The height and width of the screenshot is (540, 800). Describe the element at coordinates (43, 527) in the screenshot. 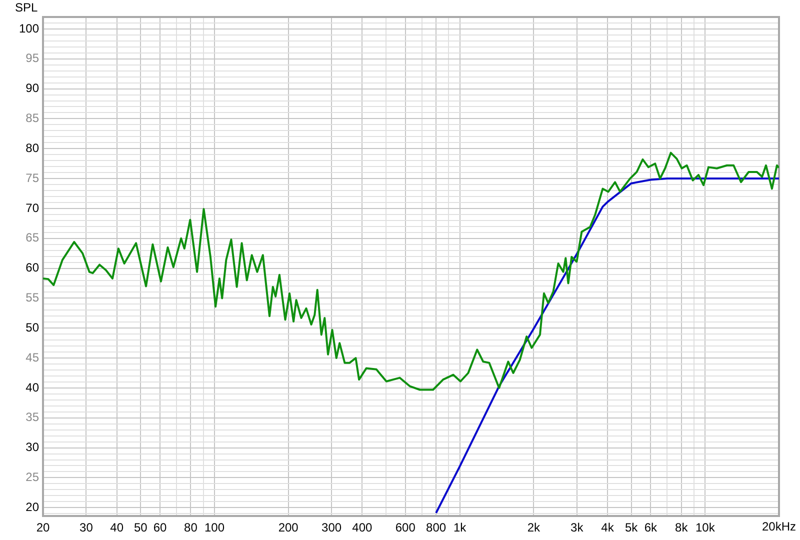

I see `x-tick-label: 20` at that location.